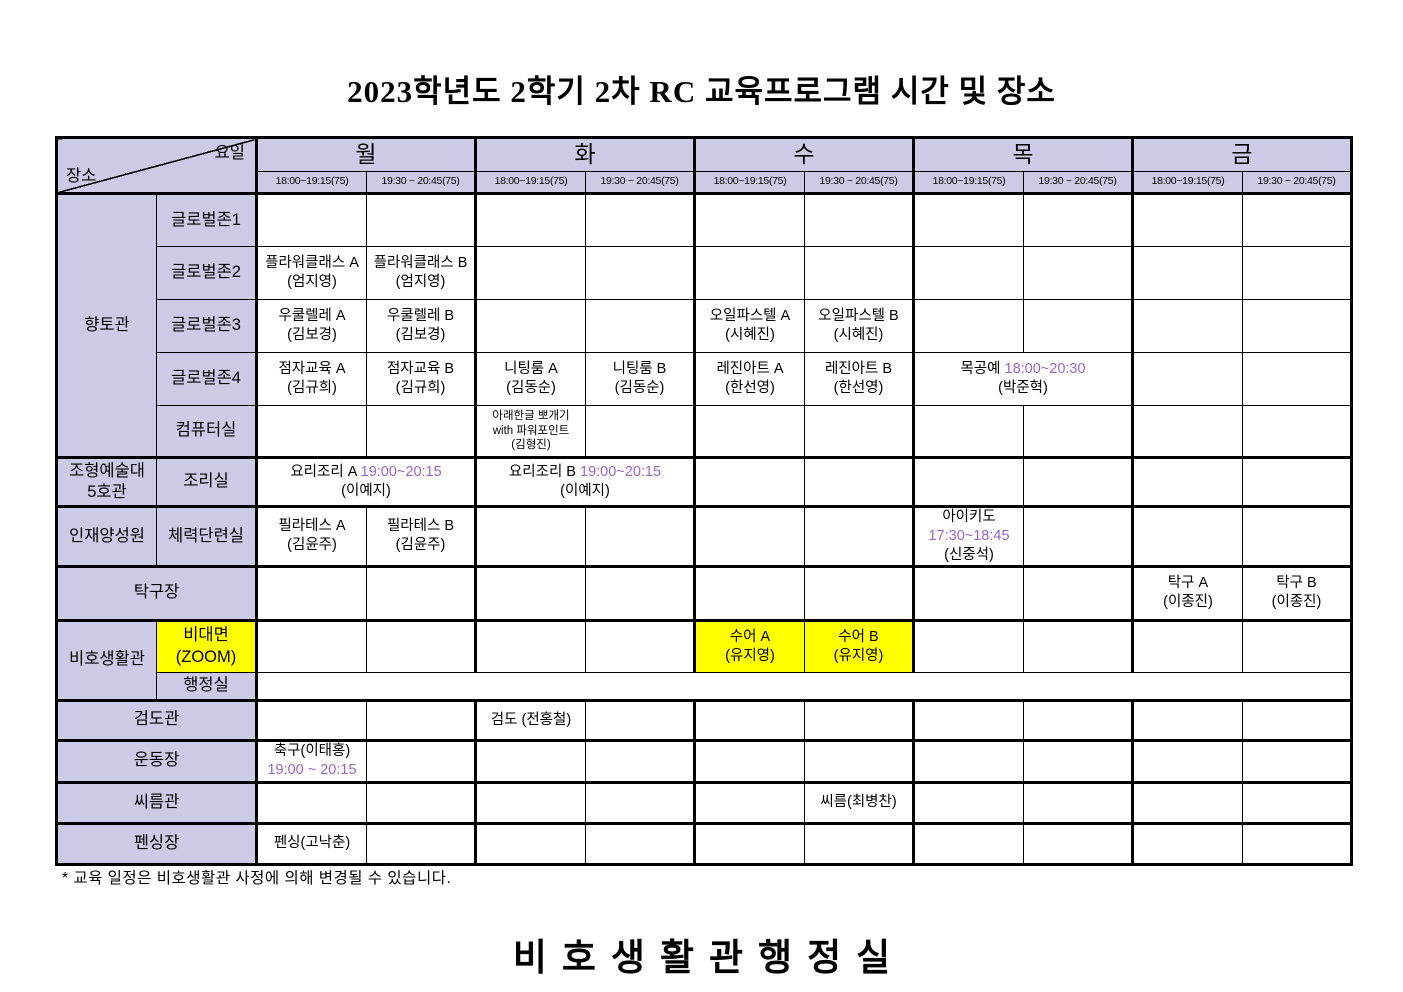 The image size is (1403, 992). Describe the element at coordinates (206, 326) in the screenshot. I see `room-globalzone3: 글로벌존3` at that location.